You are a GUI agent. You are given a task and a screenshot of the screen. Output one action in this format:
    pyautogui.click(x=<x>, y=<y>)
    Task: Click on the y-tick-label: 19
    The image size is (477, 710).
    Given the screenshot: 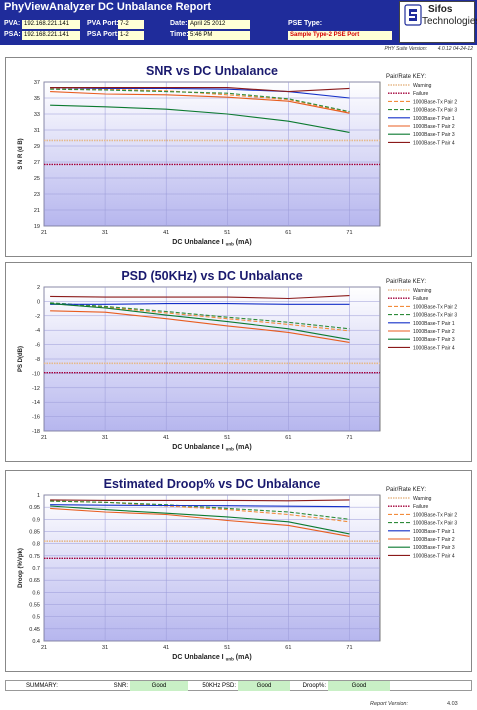 What is the action you would take?
    pyautogui.click(x=37, y=227)
    